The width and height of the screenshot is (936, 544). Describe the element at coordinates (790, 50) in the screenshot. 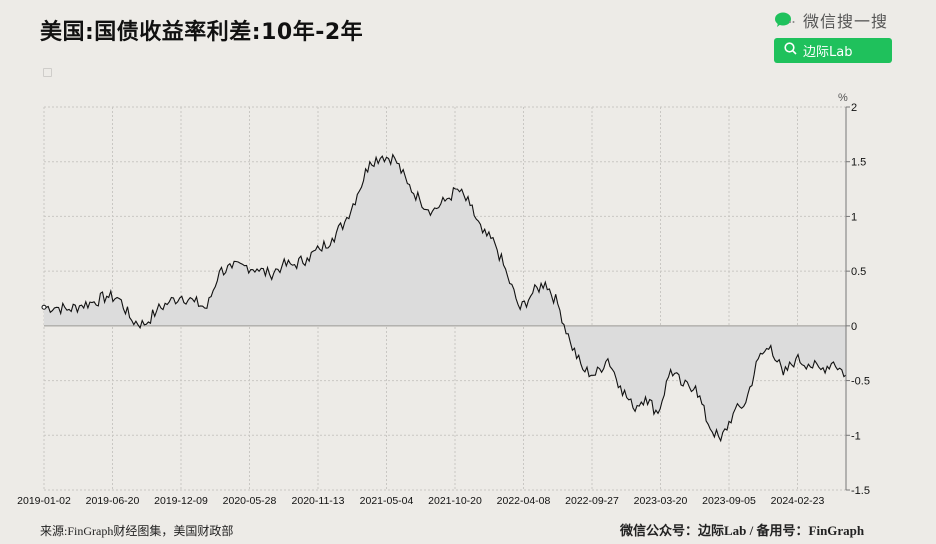

I see `search-icon` at that location.